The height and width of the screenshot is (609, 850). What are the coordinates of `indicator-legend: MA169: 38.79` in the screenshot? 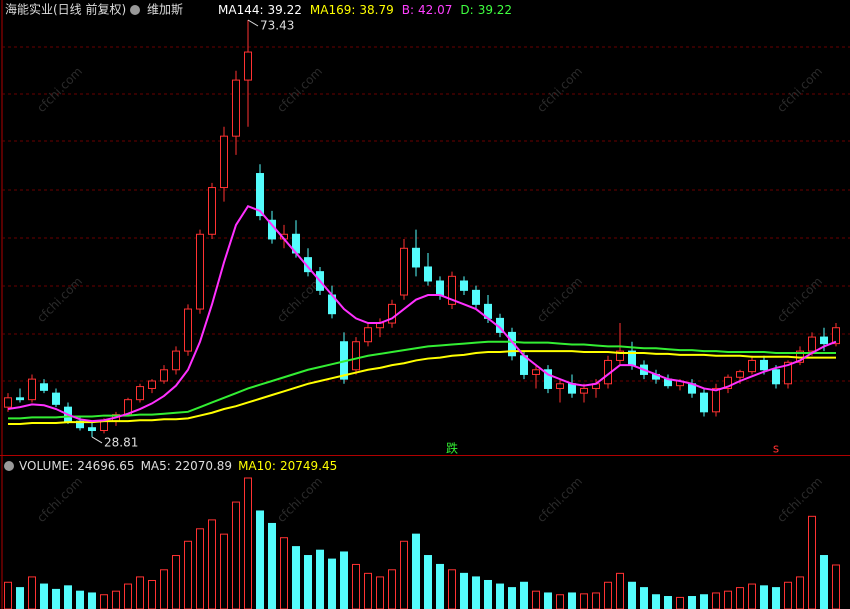 It's located at (352, 10).